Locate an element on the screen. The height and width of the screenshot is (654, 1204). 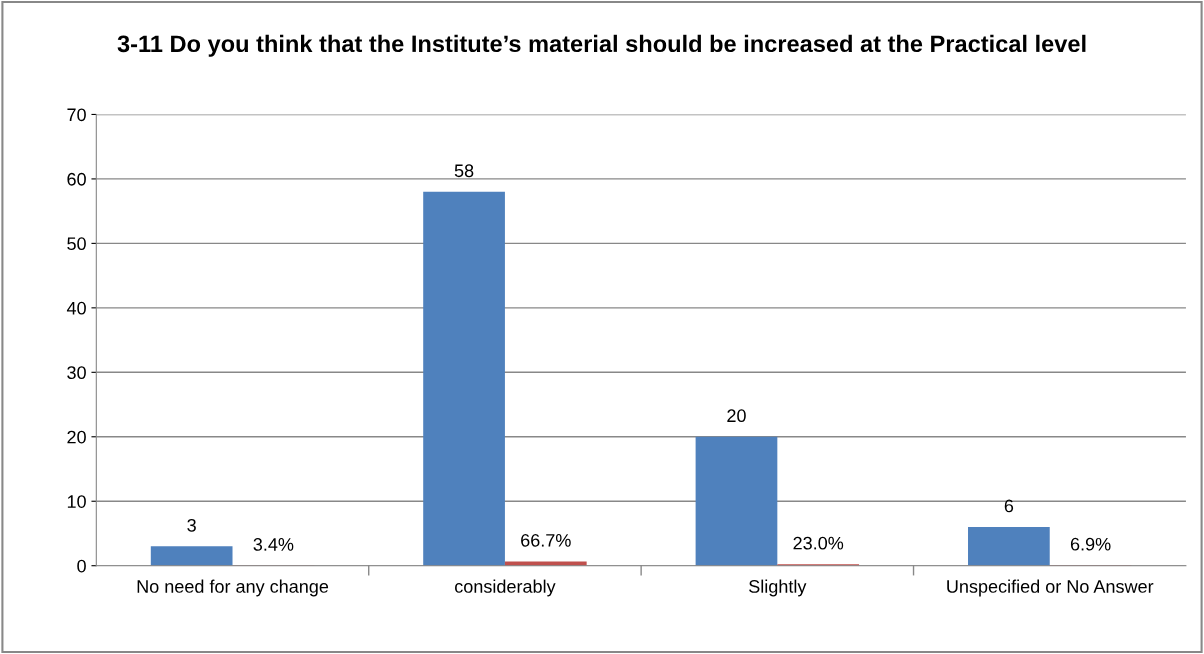
data-label: 6.9% is located at coordinates (1090, 544).